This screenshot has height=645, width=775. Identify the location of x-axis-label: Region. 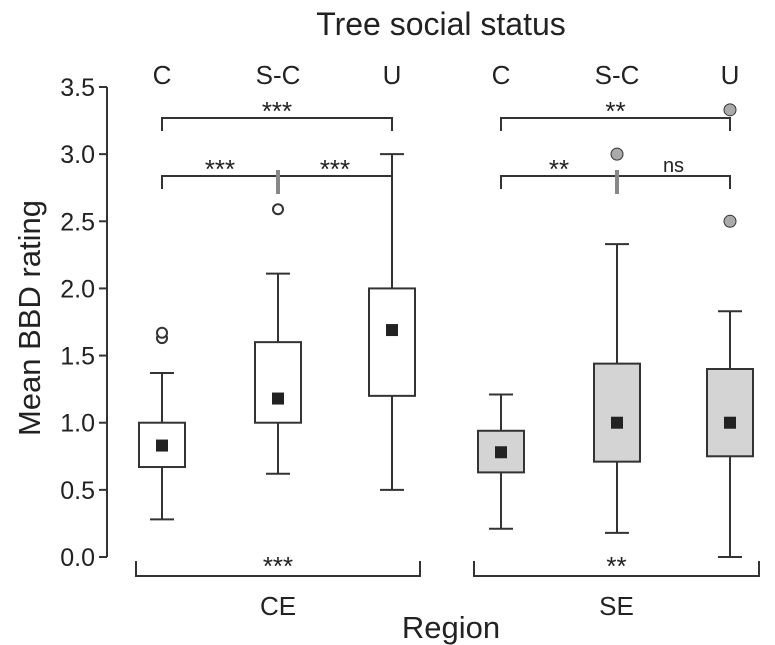
(451, 627).